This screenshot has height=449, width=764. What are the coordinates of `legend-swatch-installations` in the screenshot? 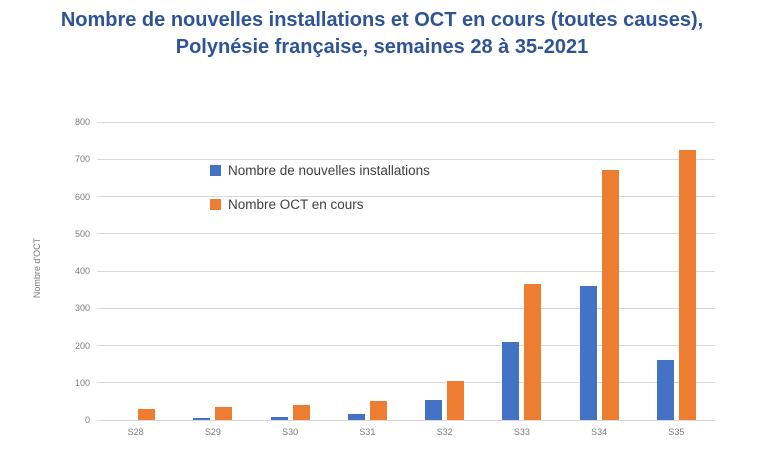 It's located at (215, 170).